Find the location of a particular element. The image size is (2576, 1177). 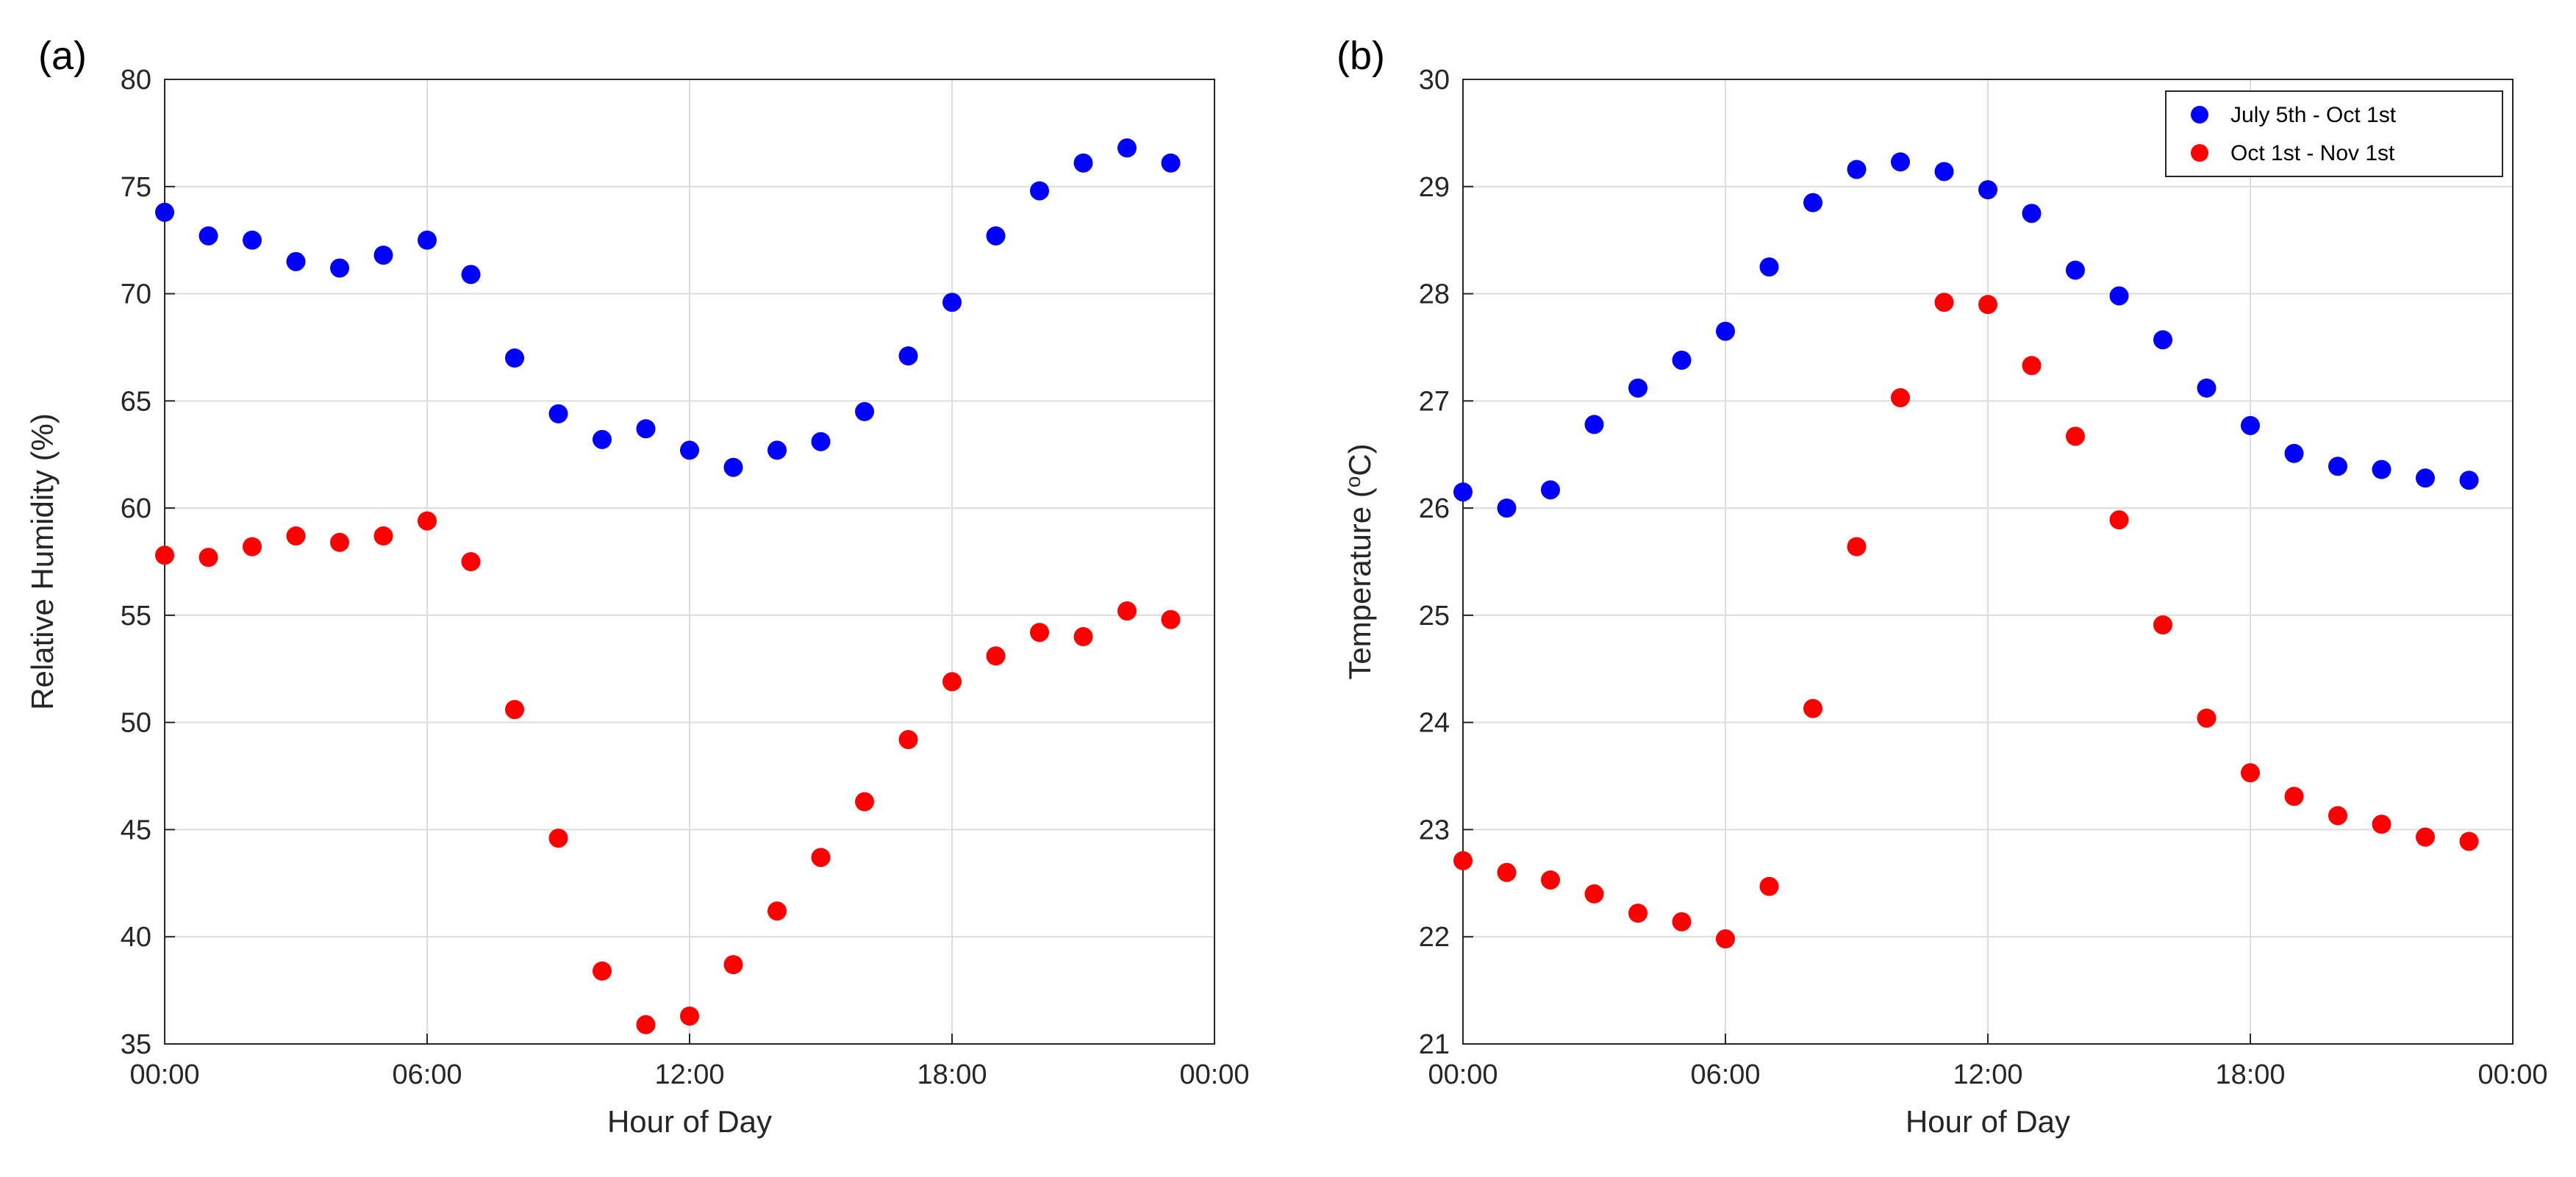

humidity-y-axis-label: Relative Humidity (%) is located at coordinates (42, 561).